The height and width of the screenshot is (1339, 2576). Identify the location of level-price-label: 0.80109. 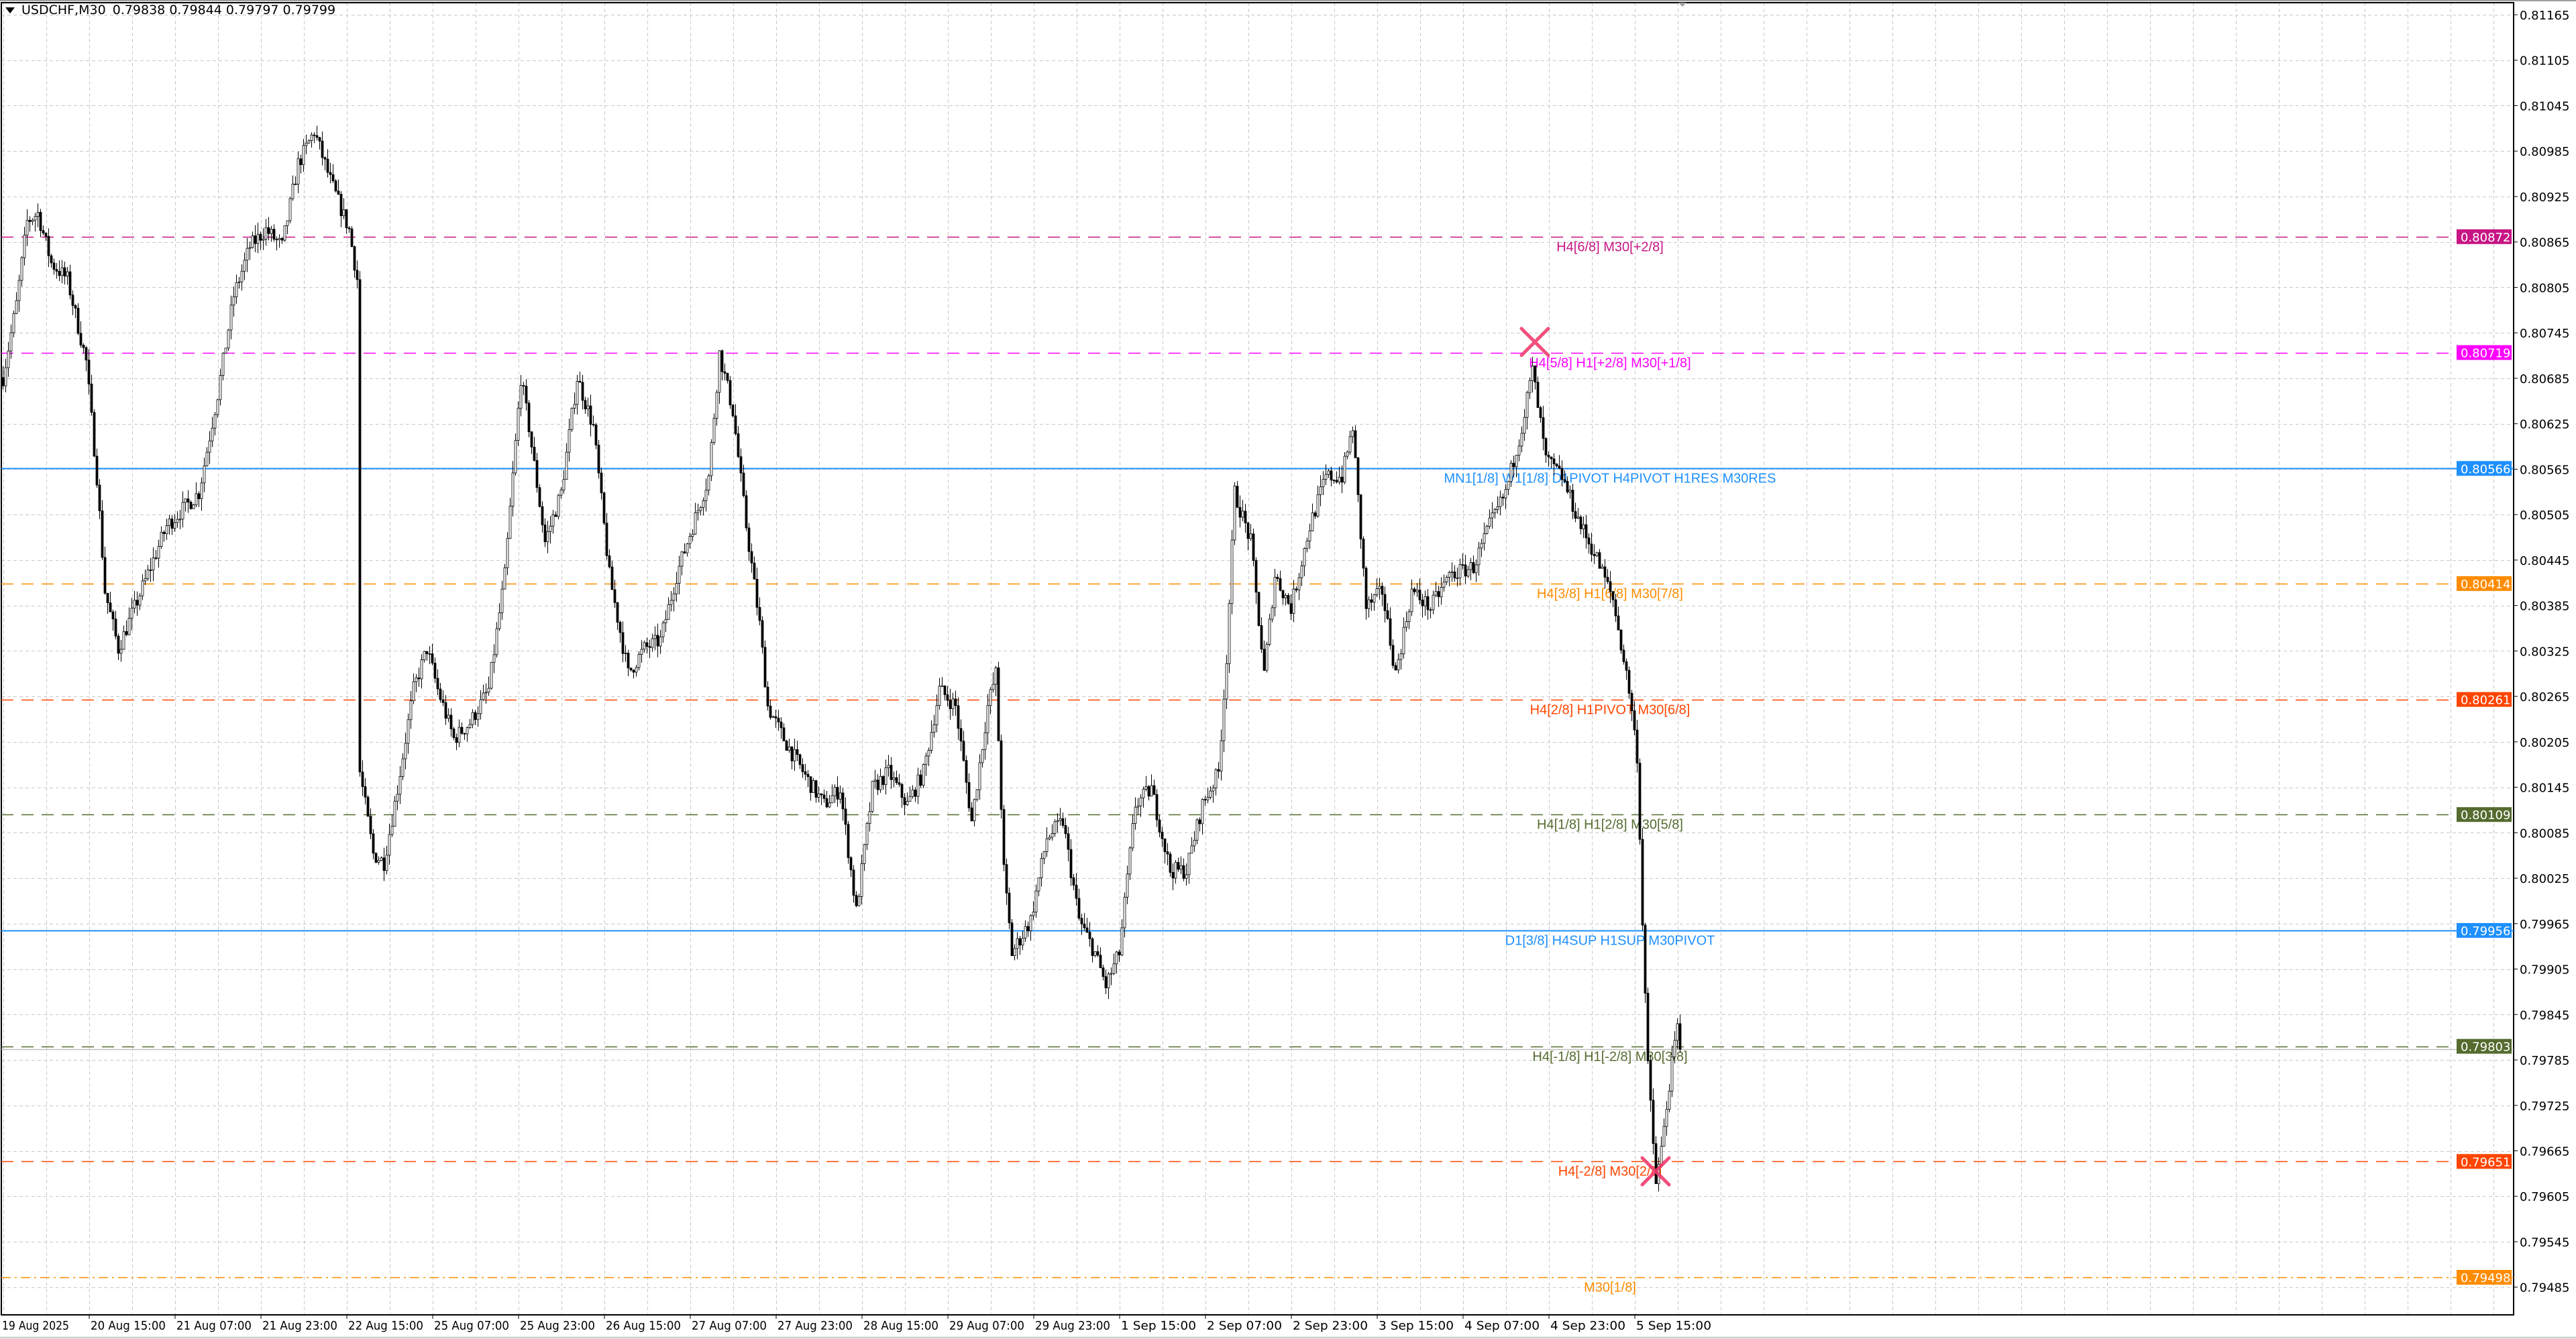
(2485, 815).